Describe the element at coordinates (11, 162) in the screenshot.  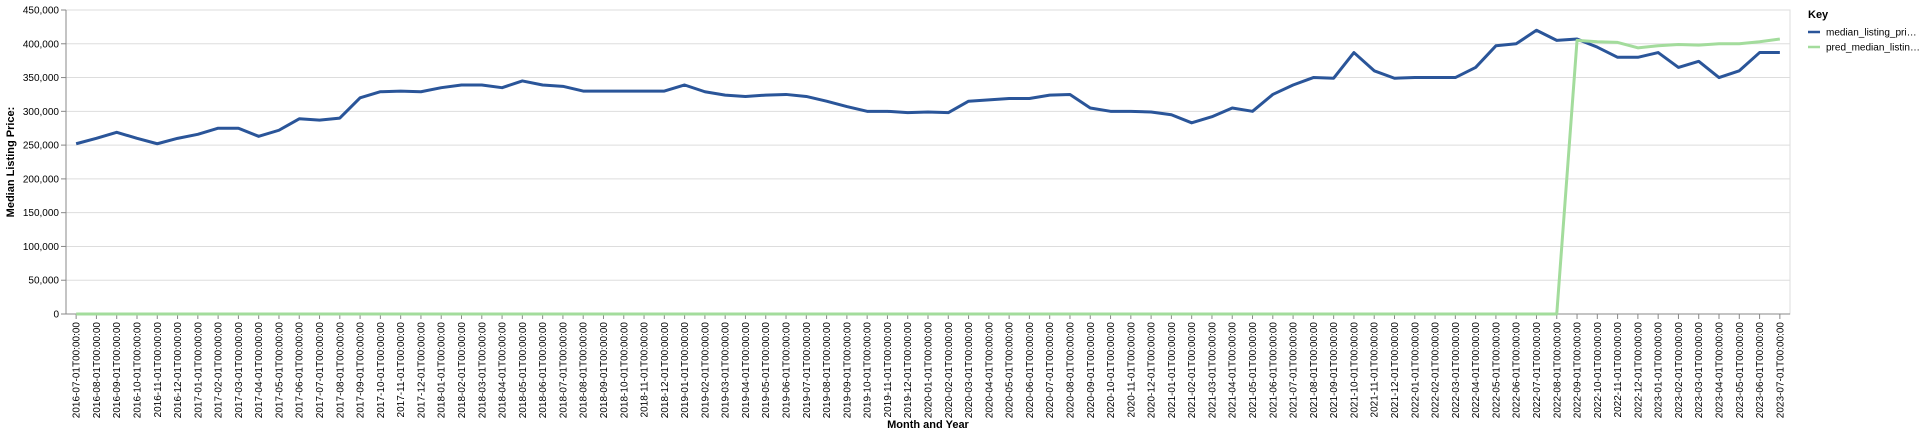
I see `y-axis-title: Median Listing Price:` at that location.